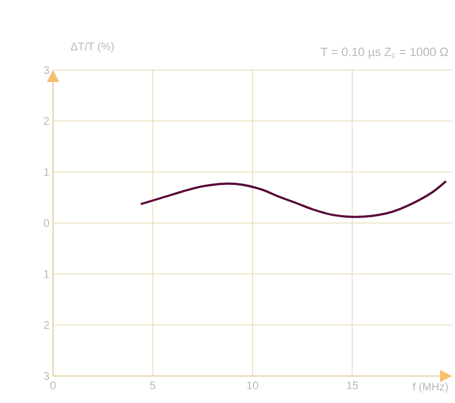 The width and height of the screenshot is (455, 403). I want to click on x-tick-label: 5, so click(153, 386).